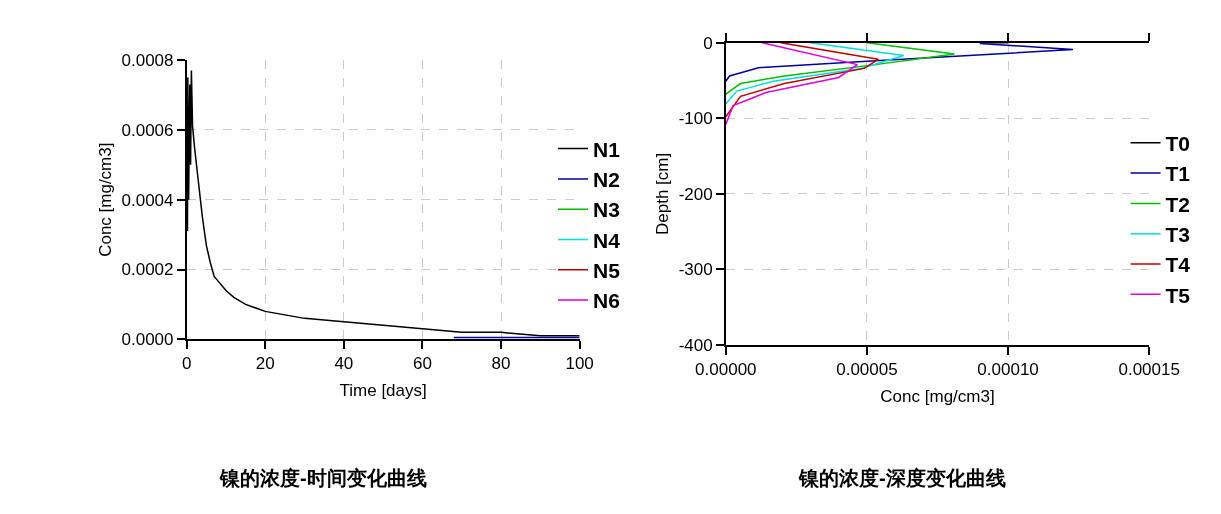 This screenshot has width=1221, height=514. Describe the element at coordinates (323, 478) in the screenshot. I see `text: 镍的浓度-时间变化曲线` at that location.